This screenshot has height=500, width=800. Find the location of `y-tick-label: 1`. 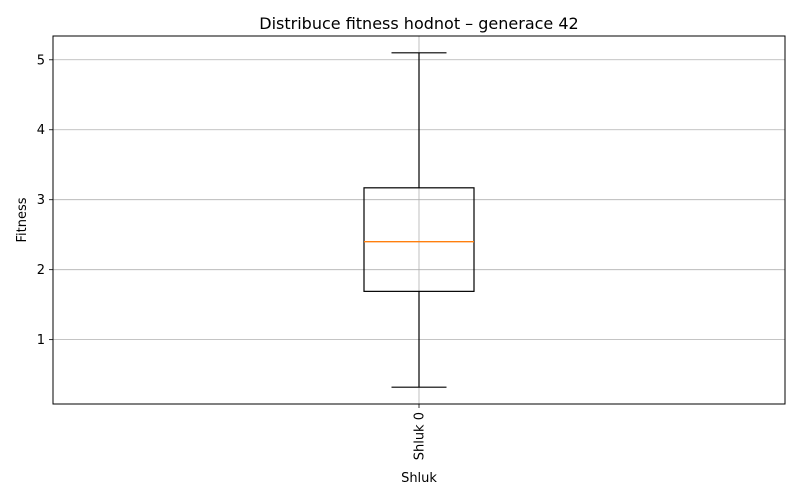

y-tick-label: 1 is located at coordinates (41, 340).